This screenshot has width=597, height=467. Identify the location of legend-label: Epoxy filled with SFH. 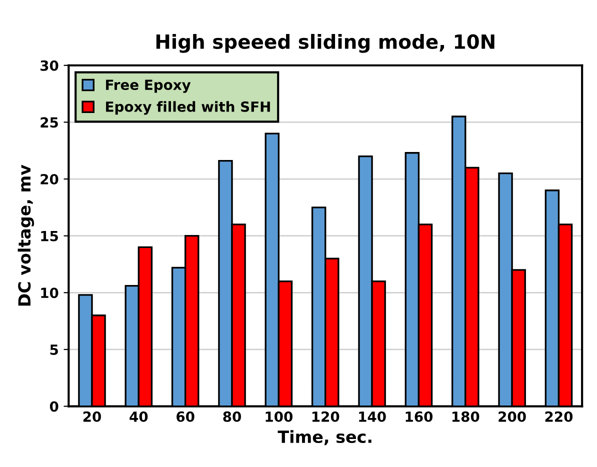
(188, 108).